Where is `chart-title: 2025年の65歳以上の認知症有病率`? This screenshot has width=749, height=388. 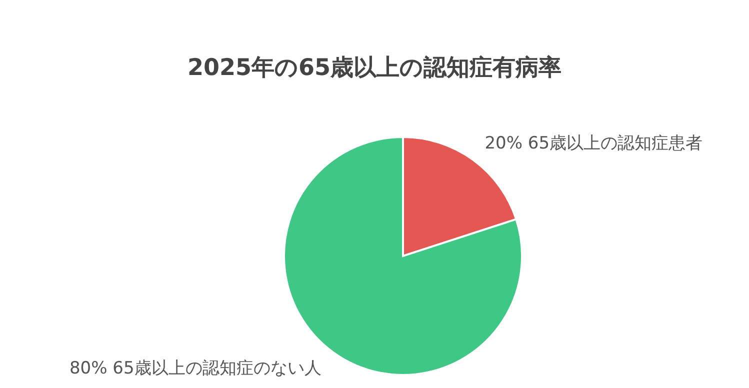 chart-title: 2025年の65歳以上の認知症有病率 is located at coordinates (374, 68).